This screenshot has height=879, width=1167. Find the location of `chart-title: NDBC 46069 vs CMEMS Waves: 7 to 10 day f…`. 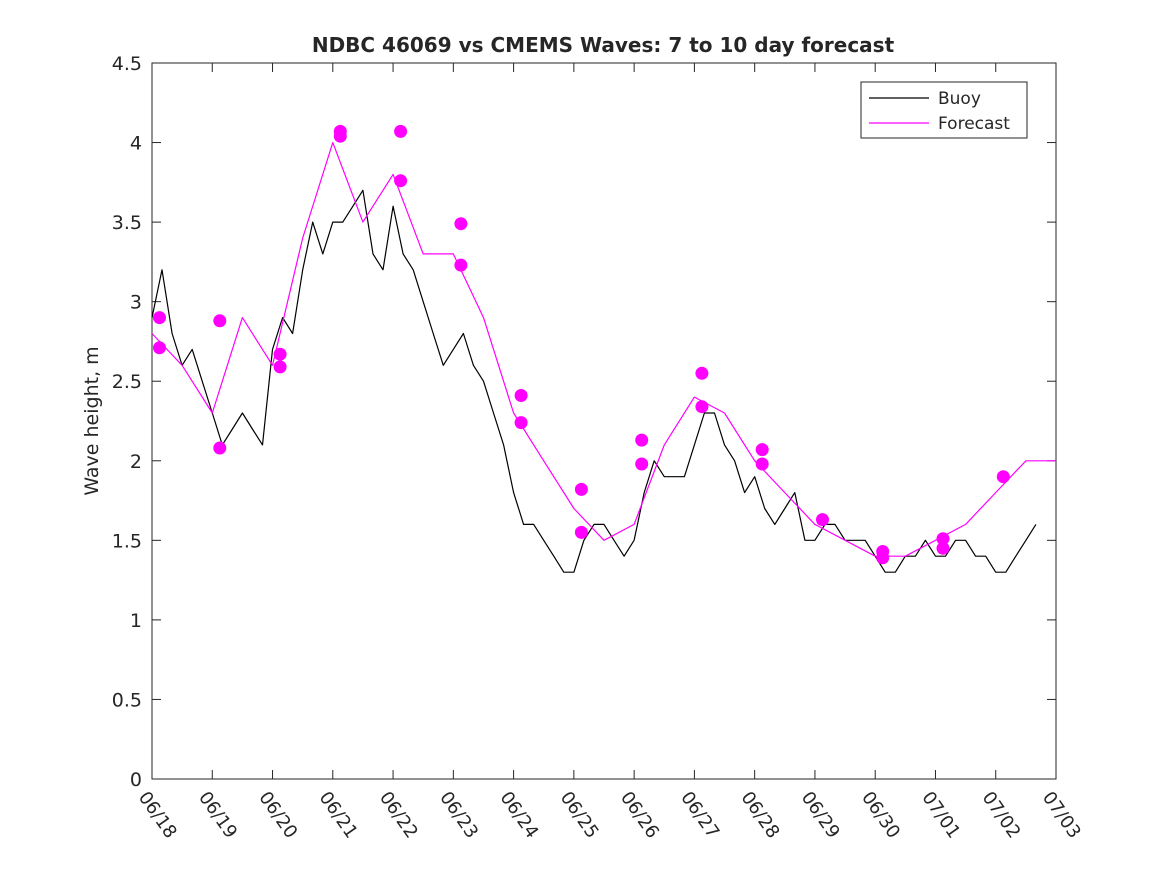

chart-title: NDBC 46069 vs CMEMS Waves: 7 to 10 day f… is located at coordinates (603, 45).